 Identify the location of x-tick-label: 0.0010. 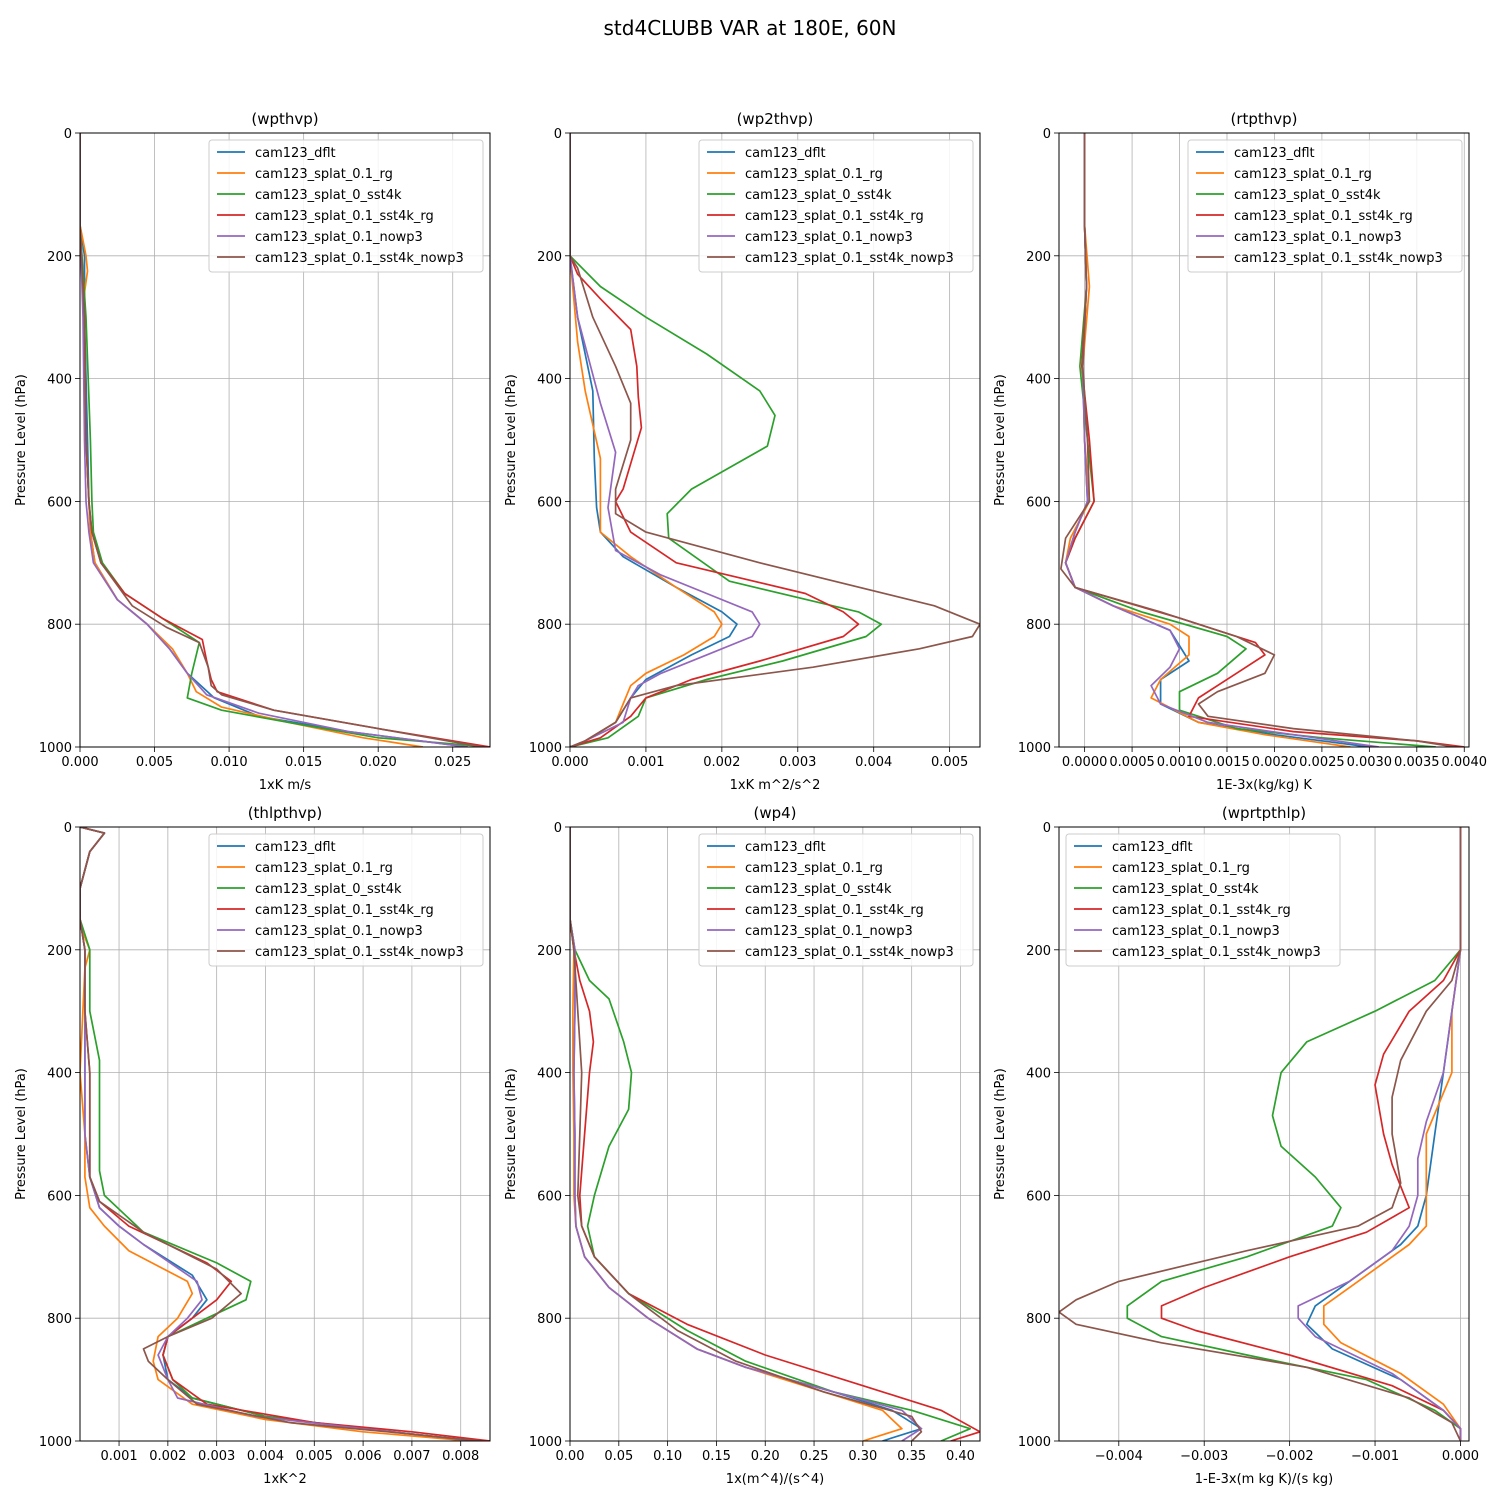
(1180, 762).